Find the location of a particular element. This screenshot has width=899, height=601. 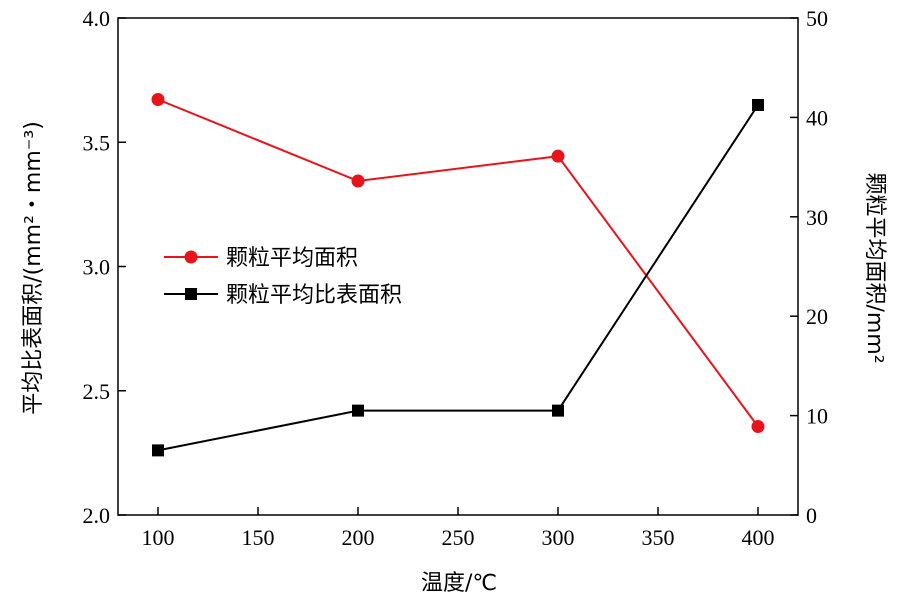

y-right-tick-label: 50 is located at coordinates (817, 18).